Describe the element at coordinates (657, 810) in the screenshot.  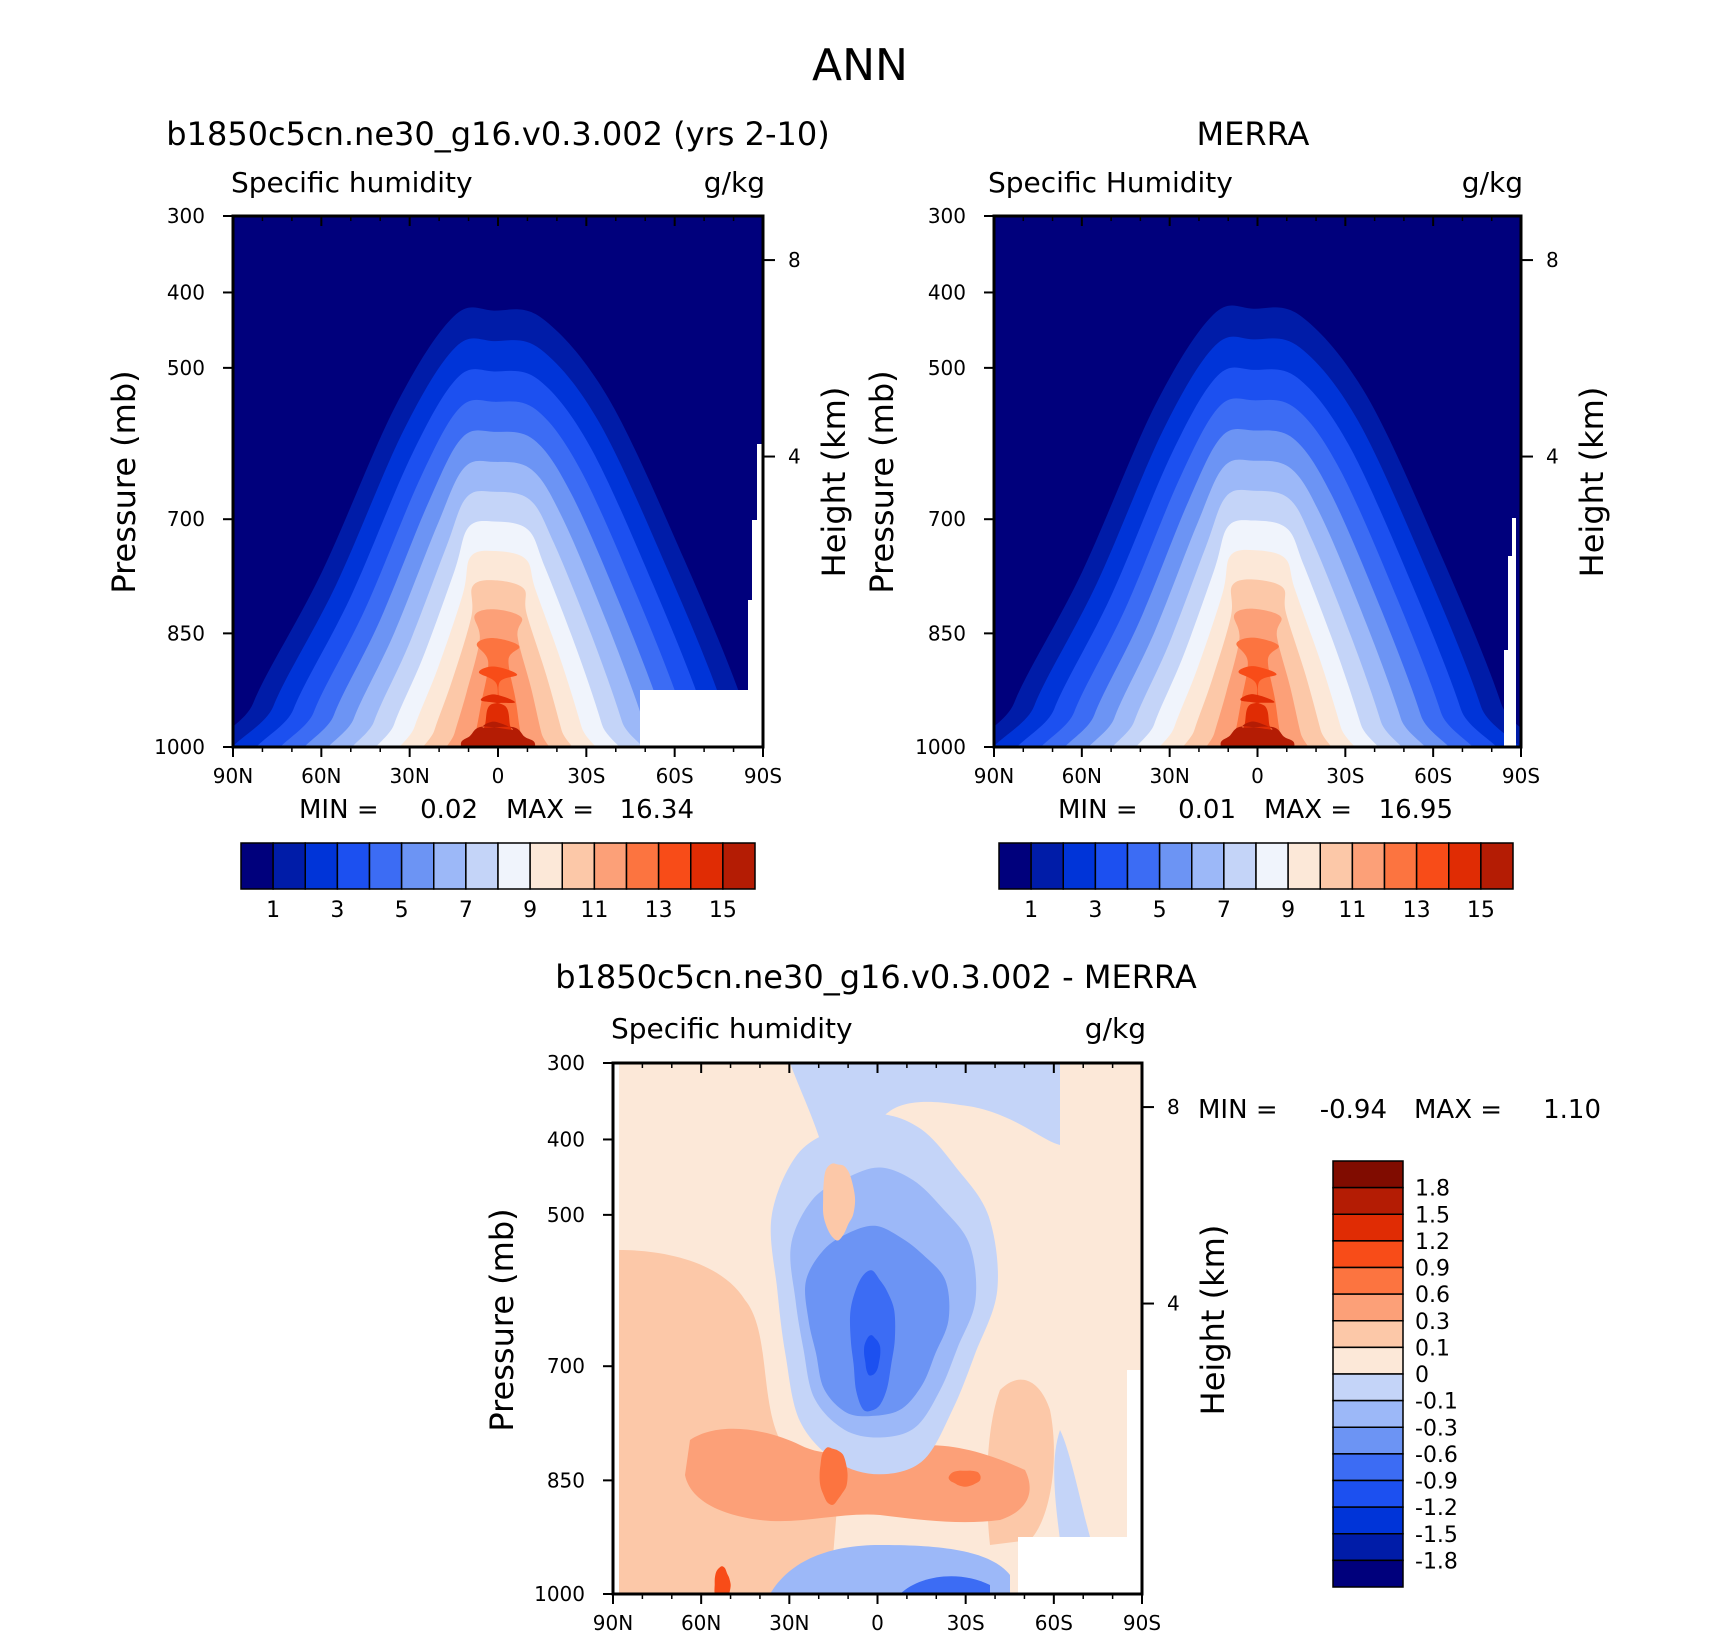
I see `max-value: 16.34` at that location.